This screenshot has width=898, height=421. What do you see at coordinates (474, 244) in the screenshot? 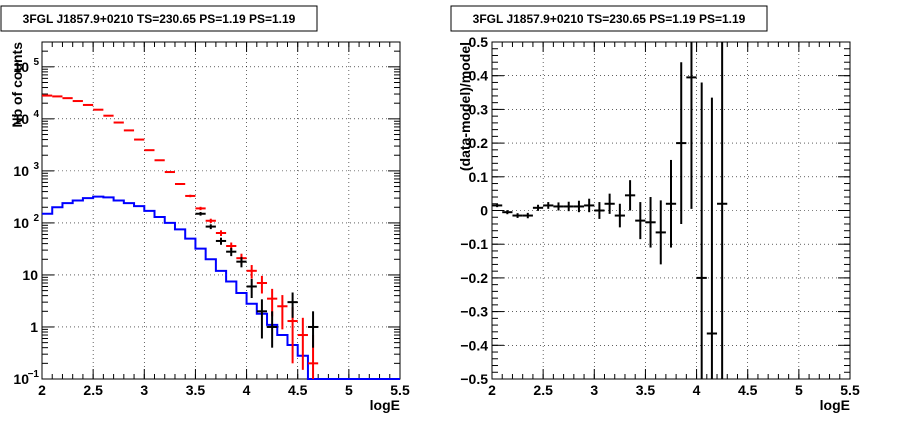
I see `y-tick-label: −0.1` at bounding box center [474, 244].